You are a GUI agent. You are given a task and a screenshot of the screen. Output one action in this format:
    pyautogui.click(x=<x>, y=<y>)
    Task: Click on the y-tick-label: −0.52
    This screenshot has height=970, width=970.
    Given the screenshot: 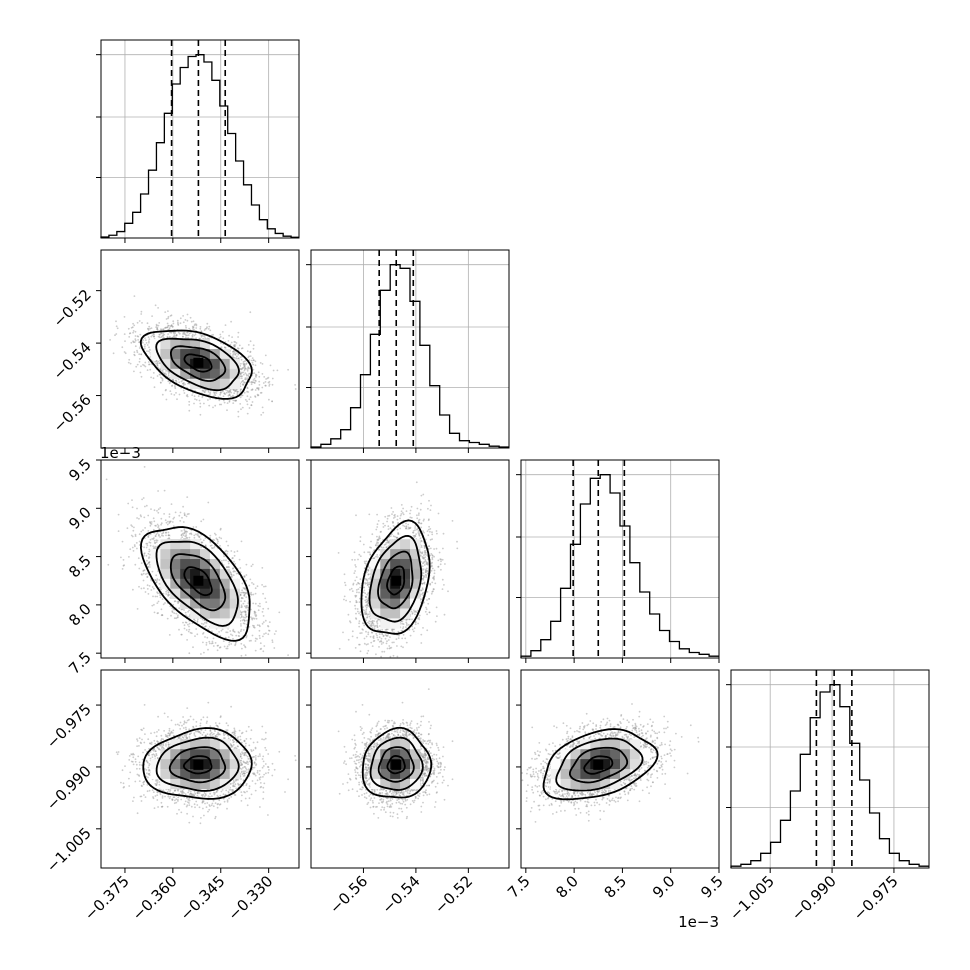 What is the action you would take?
    pyautogui.click(x=72, y=308)
    